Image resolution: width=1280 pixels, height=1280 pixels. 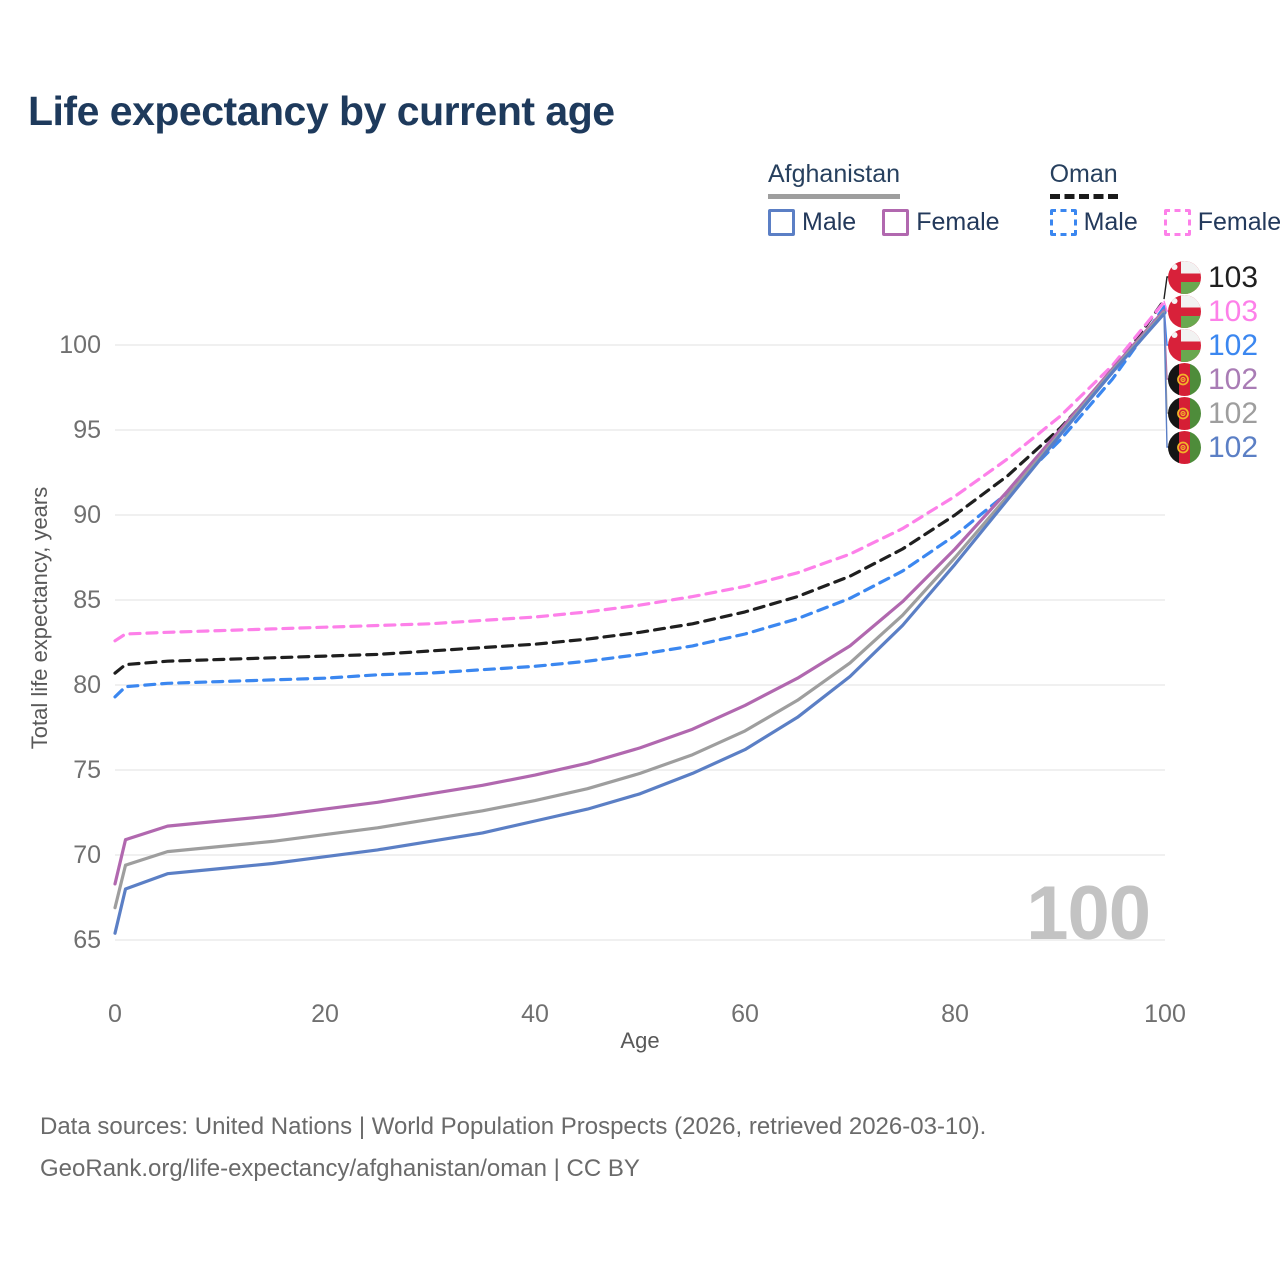 What do you see at coordinates (87, 855) in the screenshot?
I see `y-tick-label: 70` at bounding box center [87, 855].